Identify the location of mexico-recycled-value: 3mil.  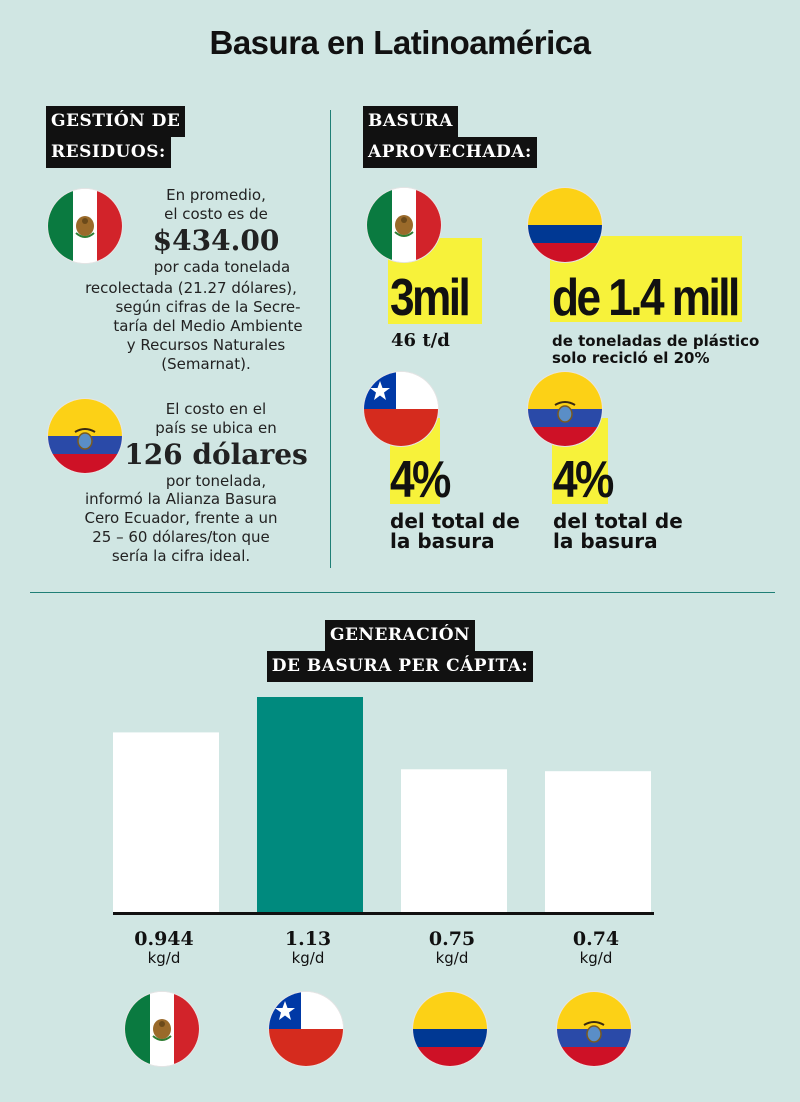
(430, 298).